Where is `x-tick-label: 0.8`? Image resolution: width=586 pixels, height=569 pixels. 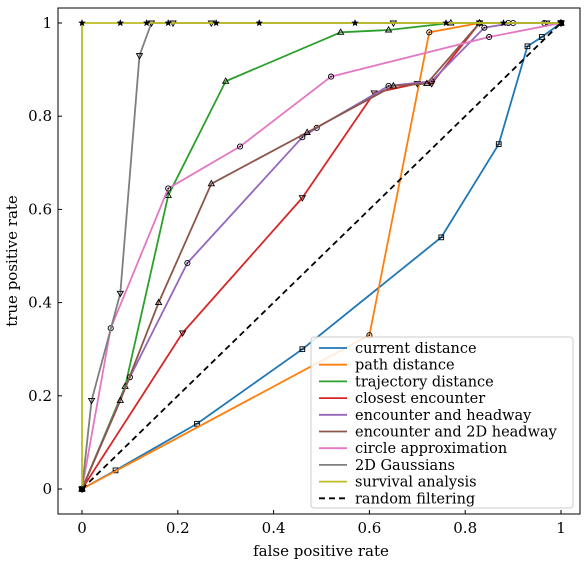
x-tick-label: 0.8 is located at coordinates (465, 528).